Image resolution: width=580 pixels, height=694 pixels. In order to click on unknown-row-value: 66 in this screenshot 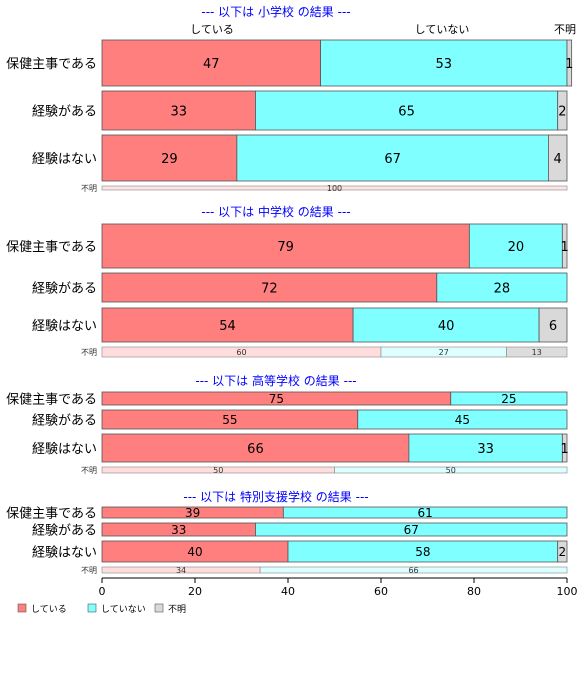, I will do `click(413, 570)`.